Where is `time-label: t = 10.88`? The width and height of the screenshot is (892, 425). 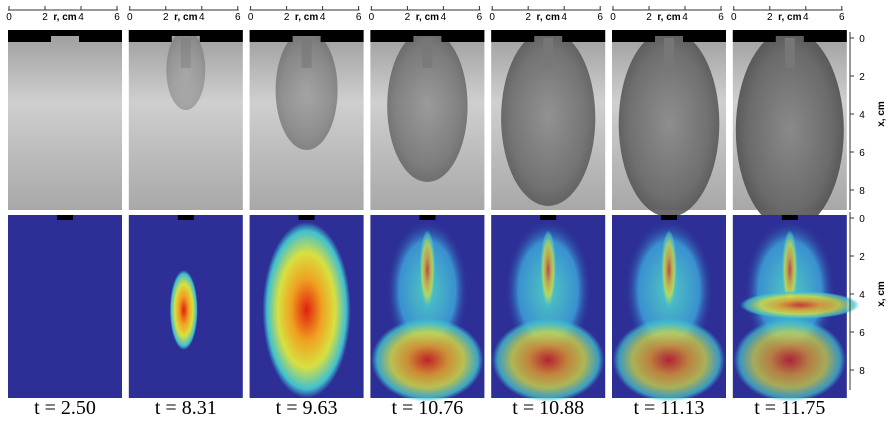
time-label: t = 10.88 is located at coordinates (548, 408).